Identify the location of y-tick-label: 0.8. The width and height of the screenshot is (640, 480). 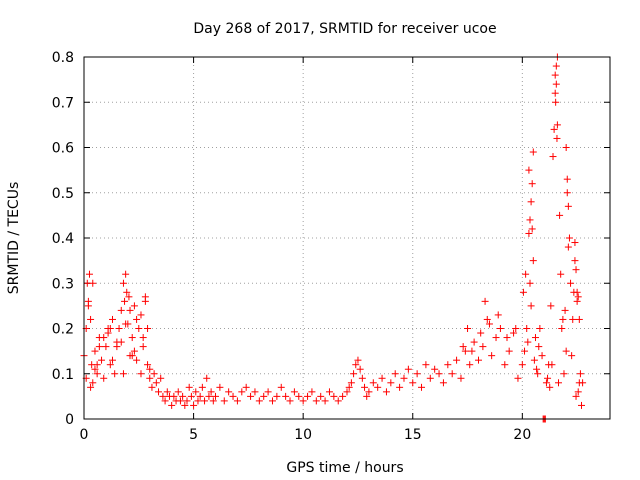
(63, 58).